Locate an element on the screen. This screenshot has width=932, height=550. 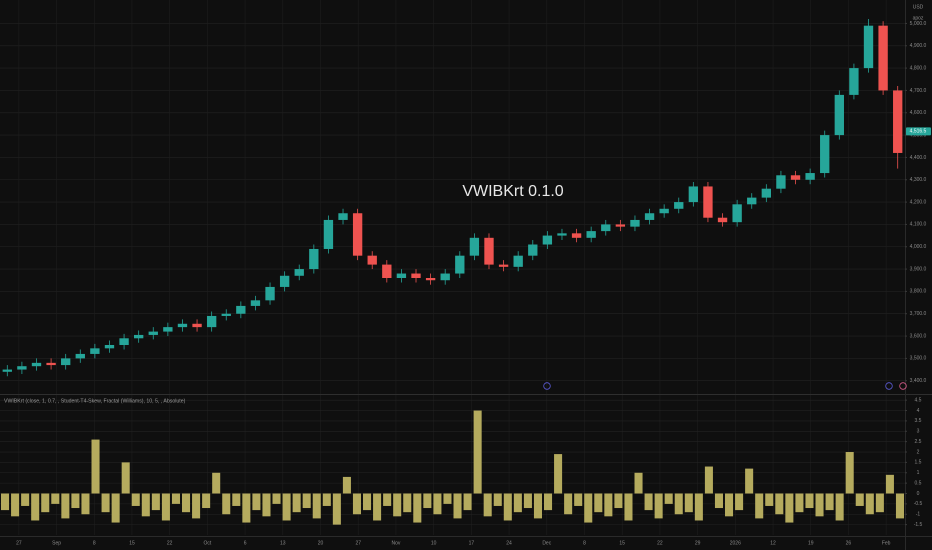
y-tick-label: 4,800.0 is located at coordinates (918, 68).